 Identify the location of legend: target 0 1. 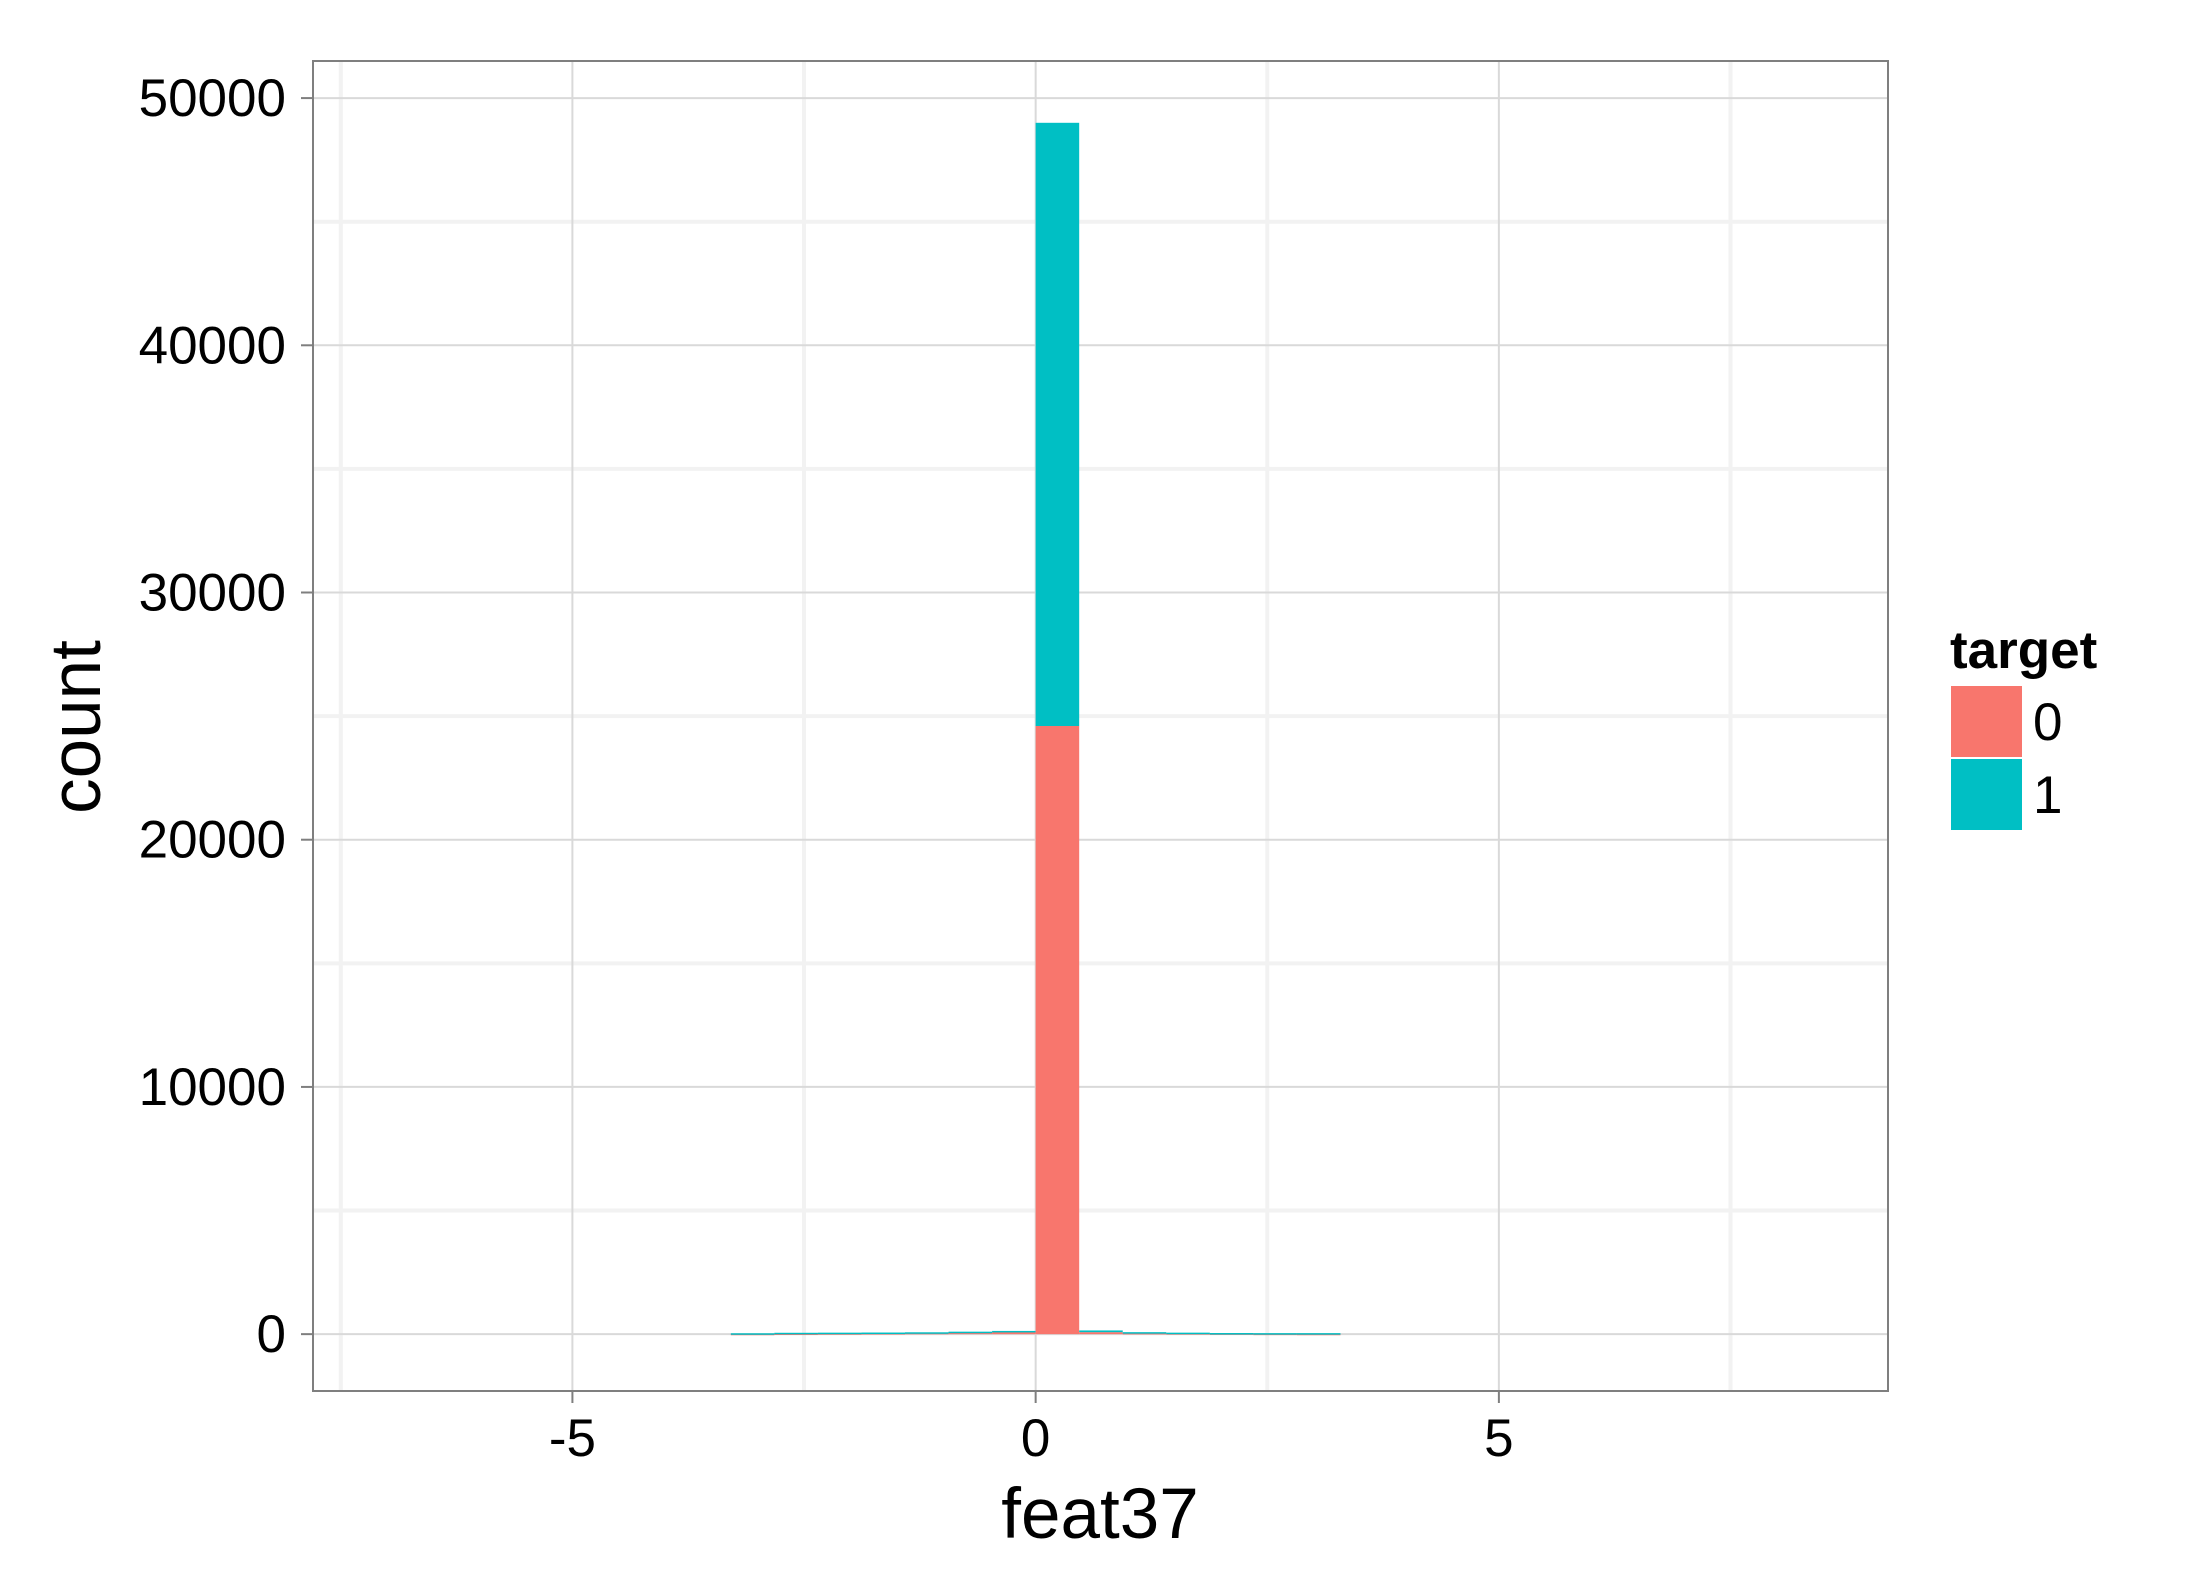
(2023, 726).